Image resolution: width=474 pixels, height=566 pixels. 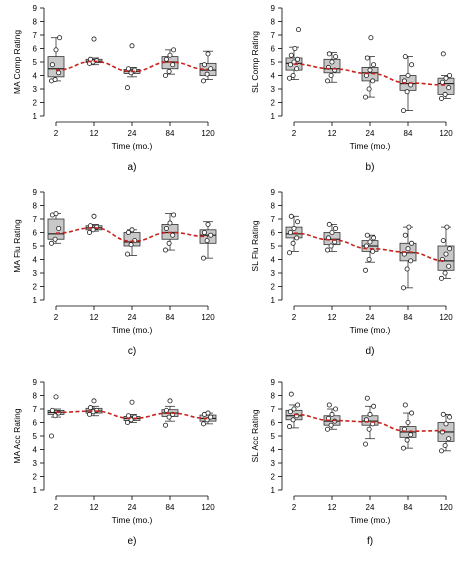 I want to click on box, so click(x=56, y=229).